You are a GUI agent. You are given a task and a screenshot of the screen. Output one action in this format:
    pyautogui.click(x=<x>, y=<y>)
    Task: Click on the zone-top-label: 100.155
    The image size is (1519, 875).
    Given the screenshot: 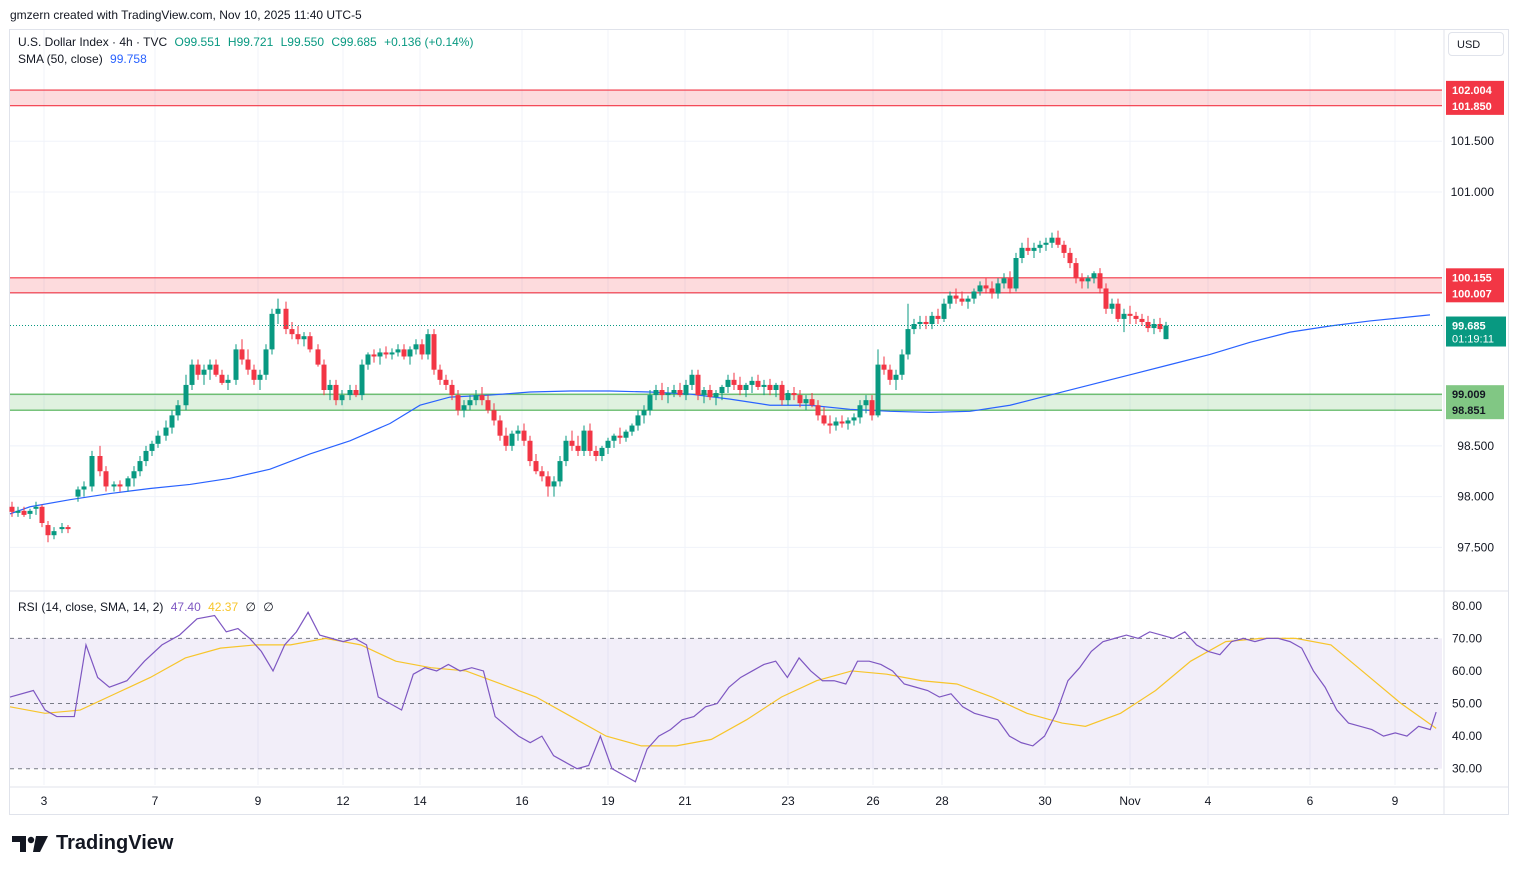 What is the action you would take?
    pyautogui.click(x=1472, y=278)
    